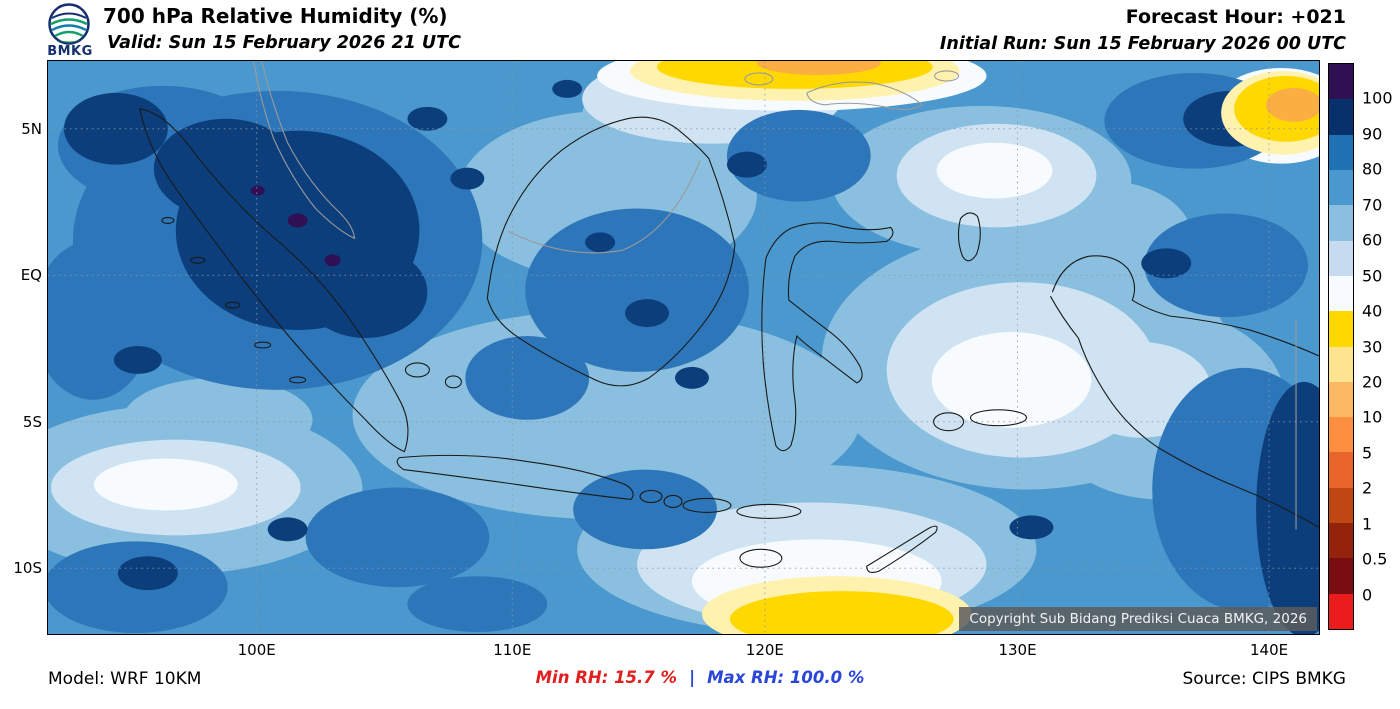 Image resolution: width=1400 pixels, height=709 pixels. Describe the element at coordinates (1367, 453) in the screenshot. I see `colorbar-tick-label: 5` at that location.